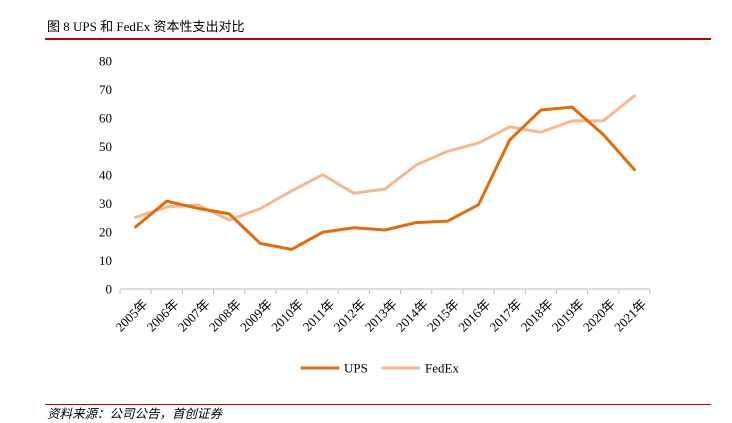  I want to click on x-tick-label: 2021年, so click(630, 315).